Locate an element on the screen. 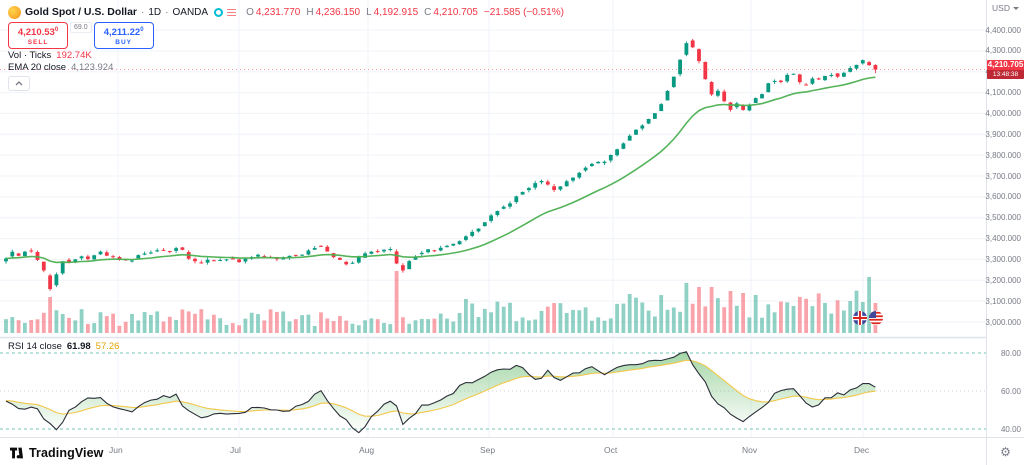 Image resolution: width=1024 pixels, height=465 pixels. month-tick-label: Jun is located at coordinates (116, 450).